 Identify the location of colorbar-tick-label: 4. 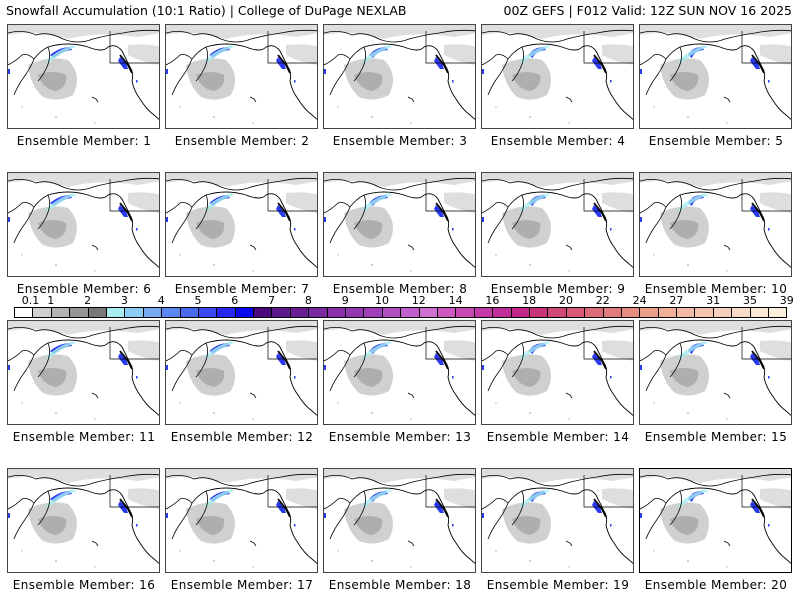
(161, 300).